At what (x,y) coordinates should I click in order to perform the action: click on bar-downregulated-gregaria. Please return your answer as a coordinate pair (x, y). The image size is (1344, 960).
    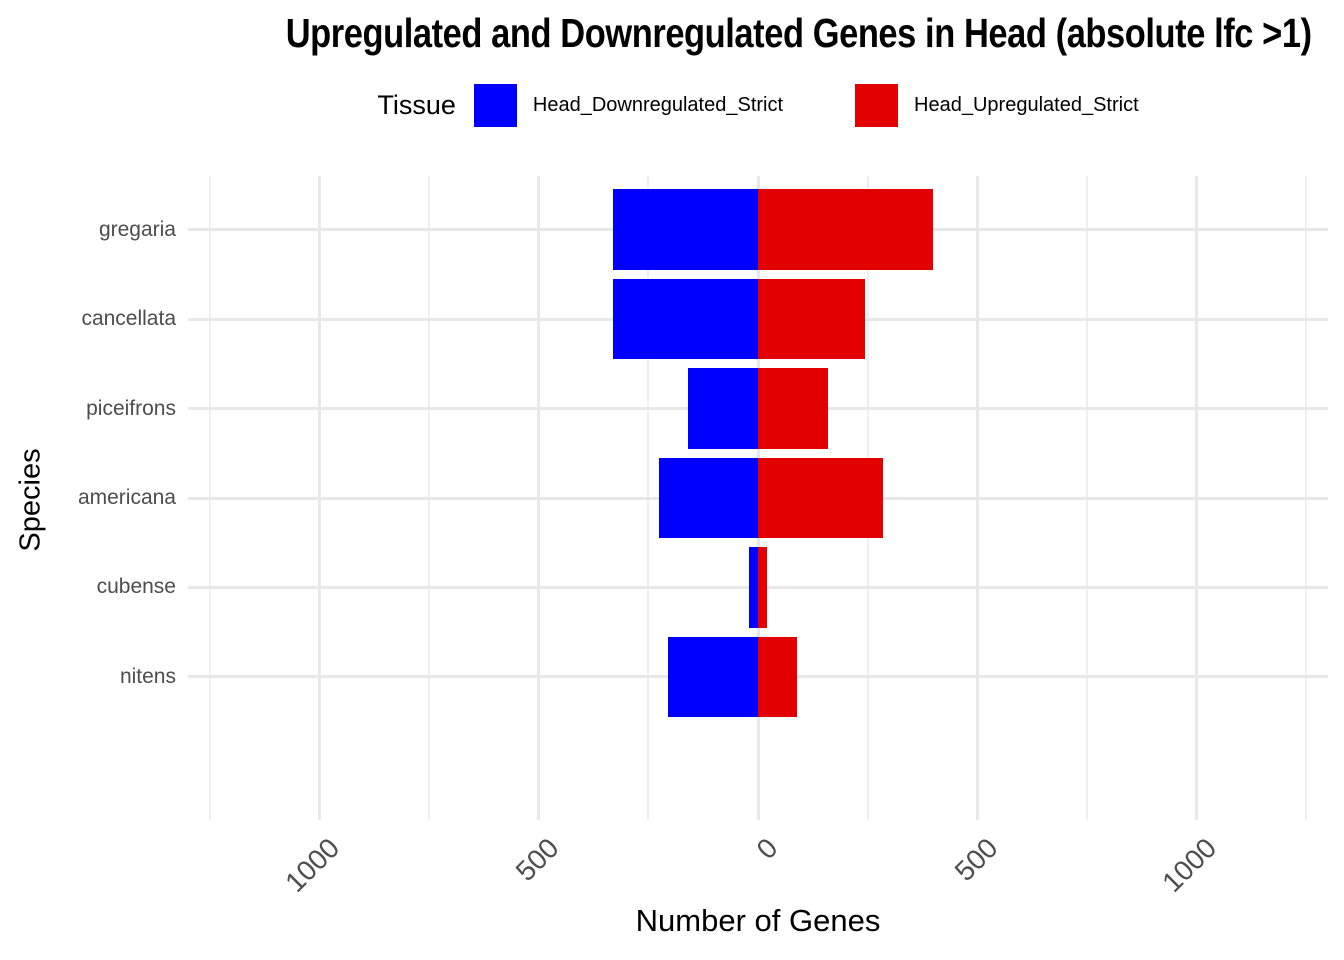
    Looking at the image, I should click on (685, 229).